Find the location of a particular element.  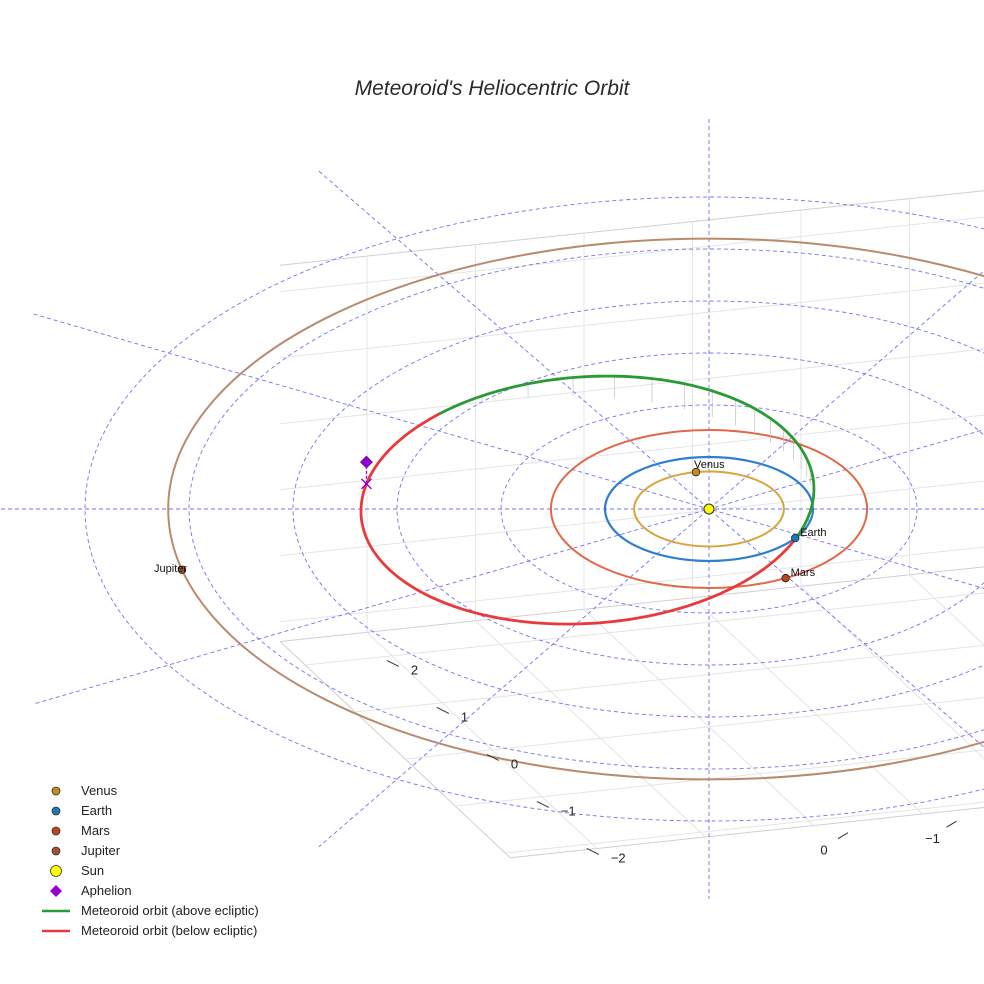

orbit-venus is located at coordinates (709, 509).